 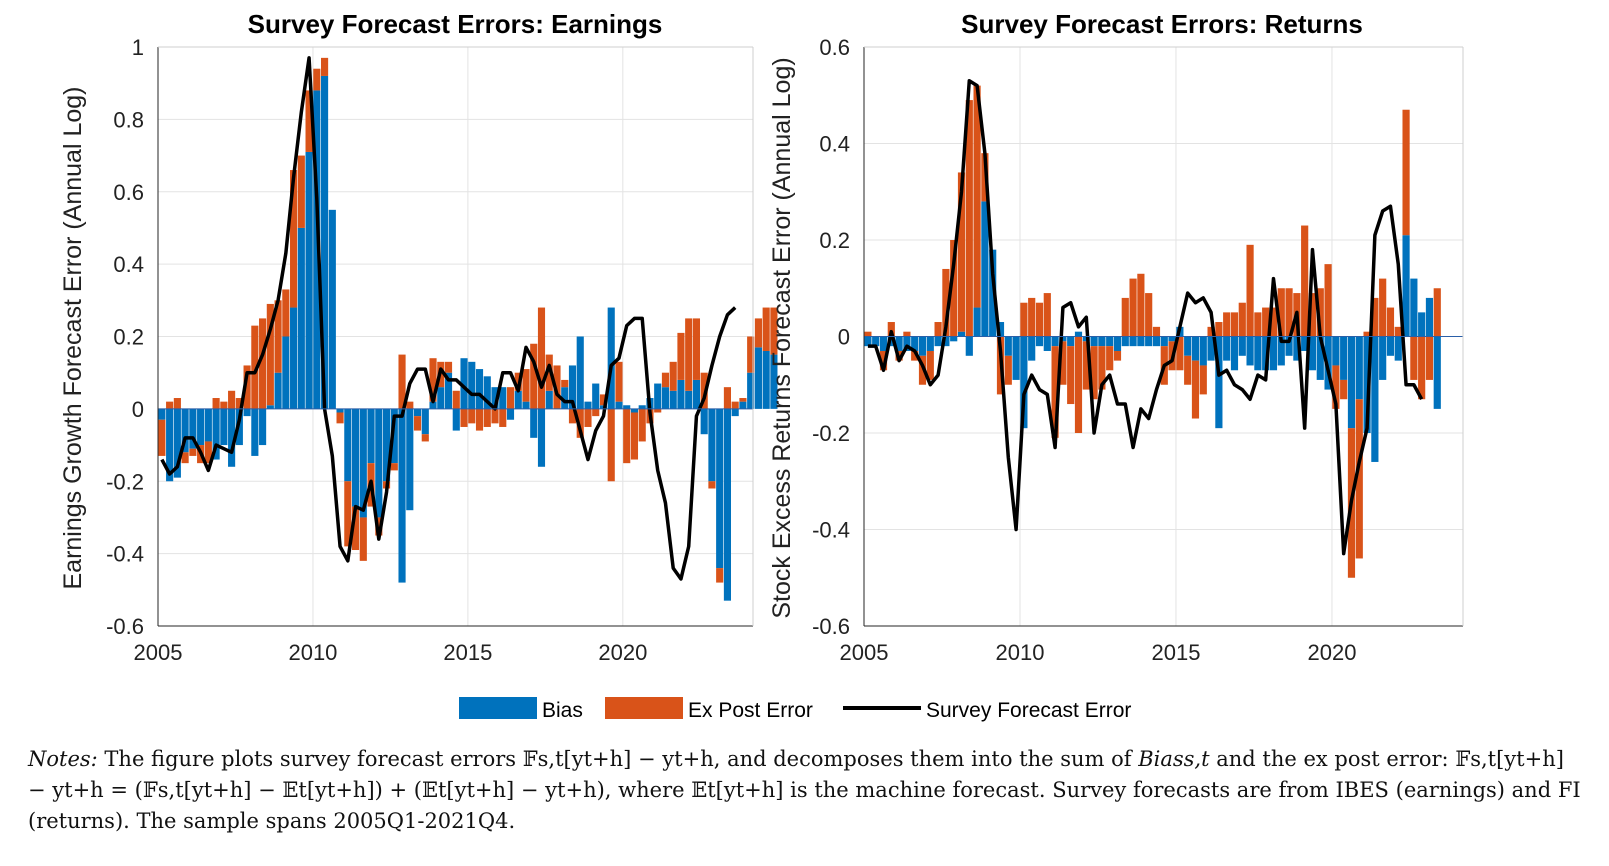 I want to click on returns-chart-title: Survey Forecast Errors: Returns, so click(x=1162, y=24).